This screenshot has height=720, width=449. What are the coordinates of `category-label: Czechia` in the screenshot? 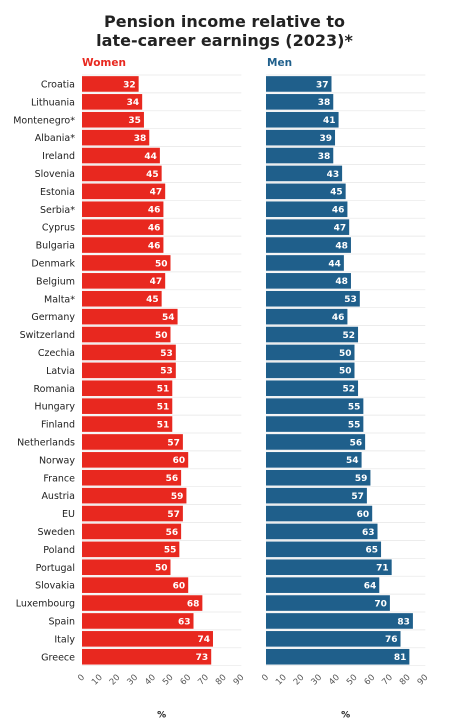 It's located at (56, 353).